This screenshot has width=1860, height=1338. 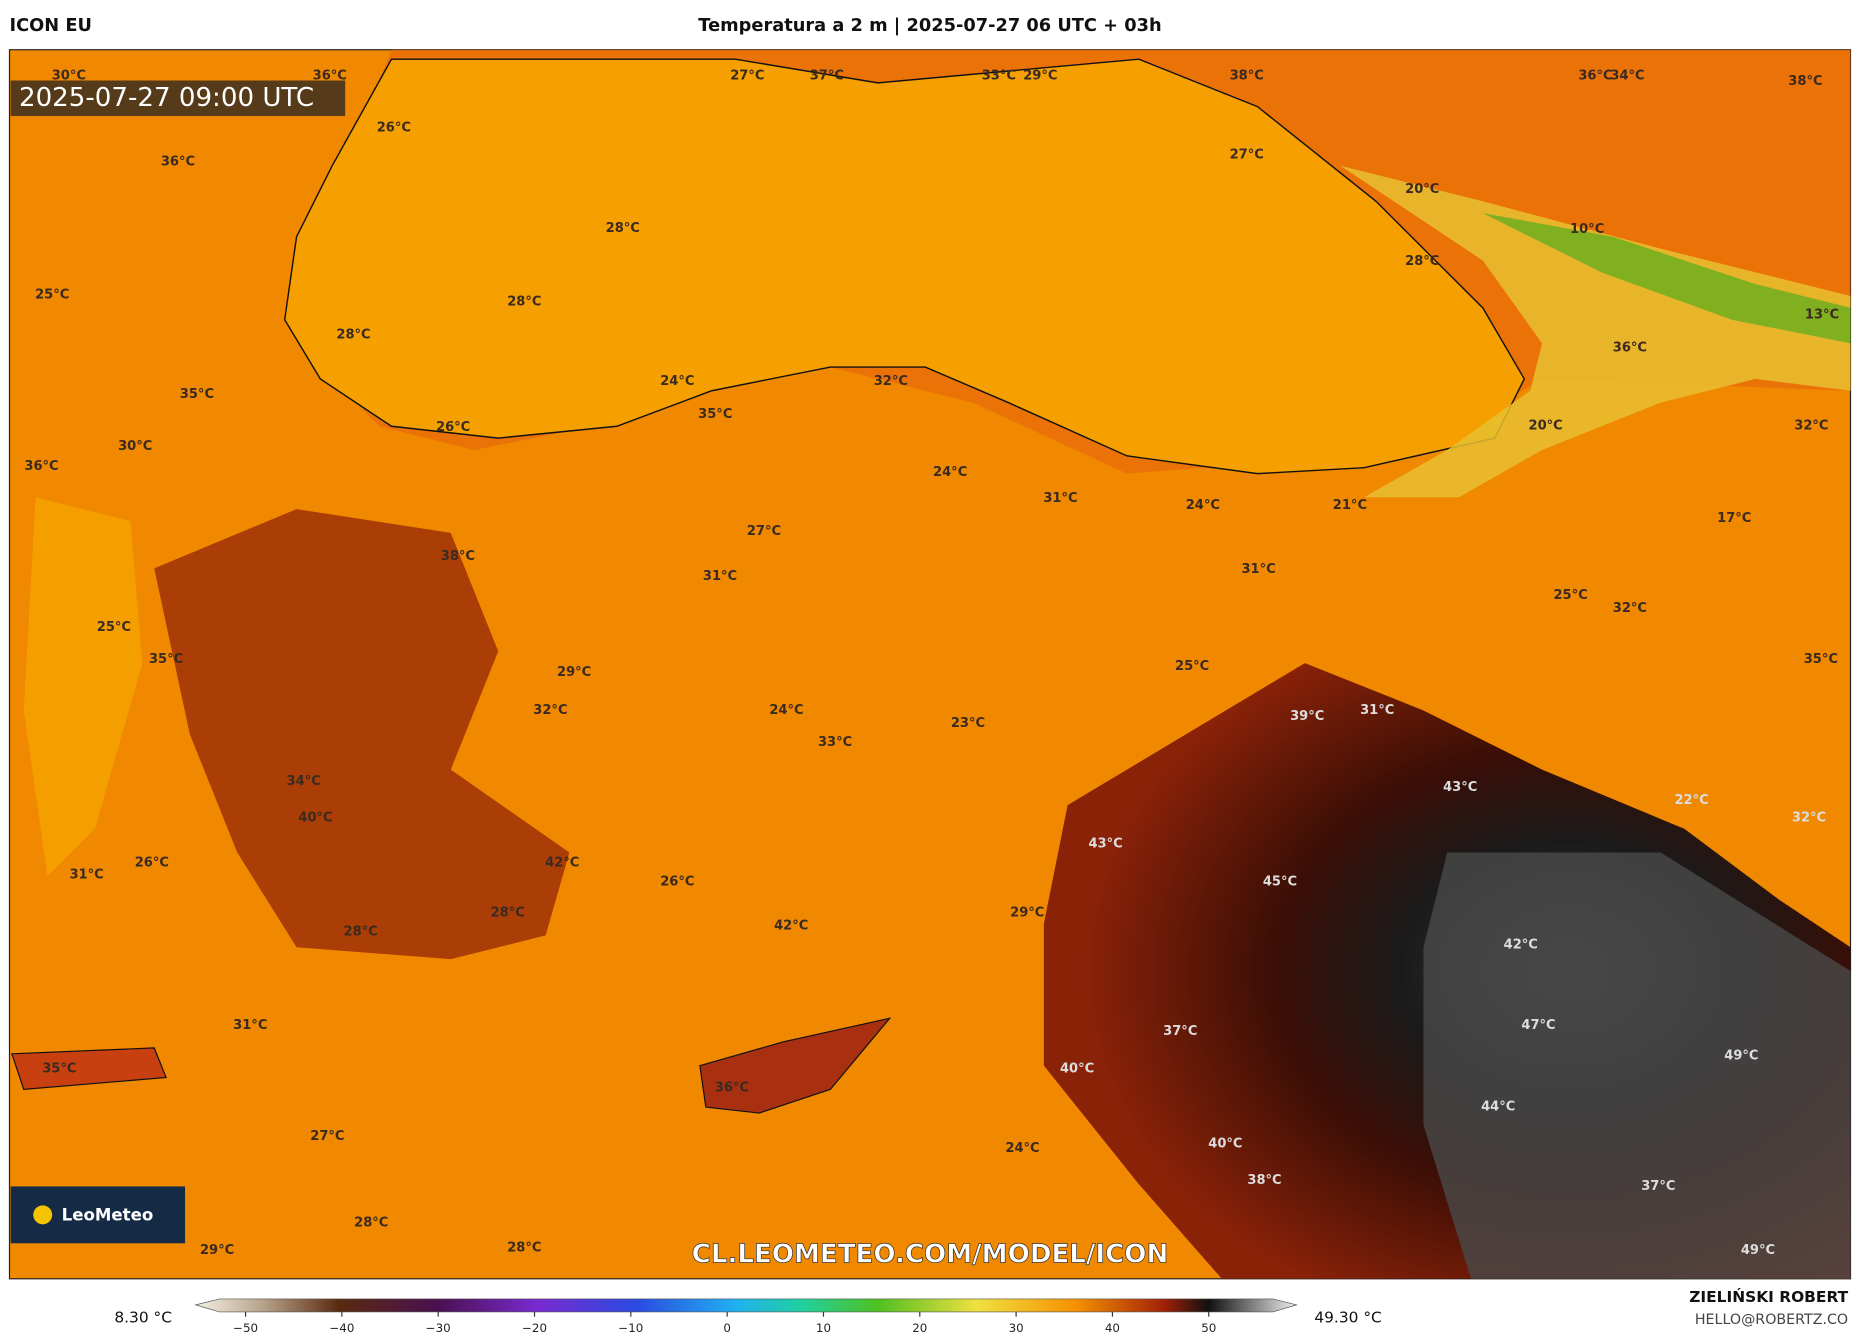 I want to click on temperature-label: 44°C, so click(x=1498, y=1107).